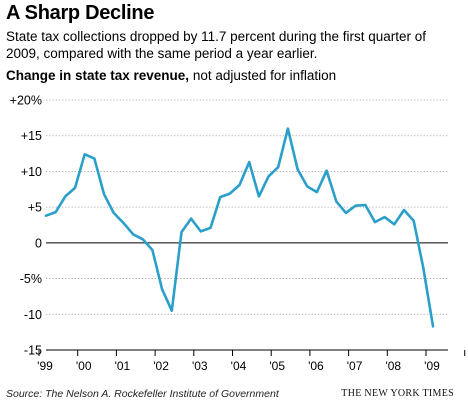  What do you see at coordinates (200, 366) in the screenshot?
I see `x-tick-label: '03` at bounding box center [200, 366].